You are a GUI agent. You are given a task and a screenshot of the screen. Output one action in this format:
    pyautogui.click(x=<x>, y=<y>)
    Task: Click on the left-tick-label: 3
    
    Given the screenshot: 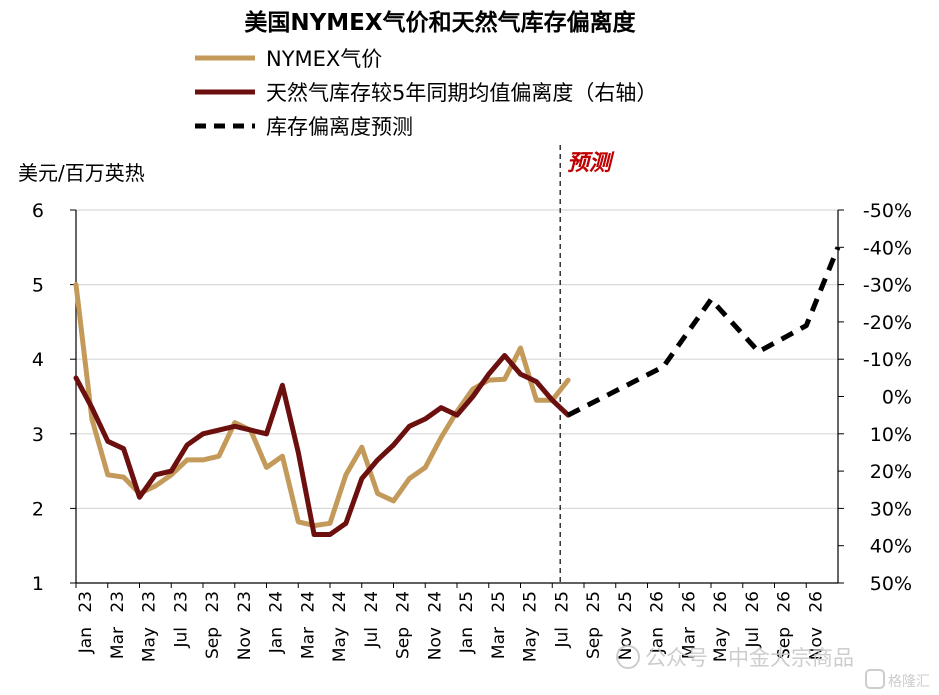 What is the action you would take?
    pyautogui.click(x=38, y=435)
    